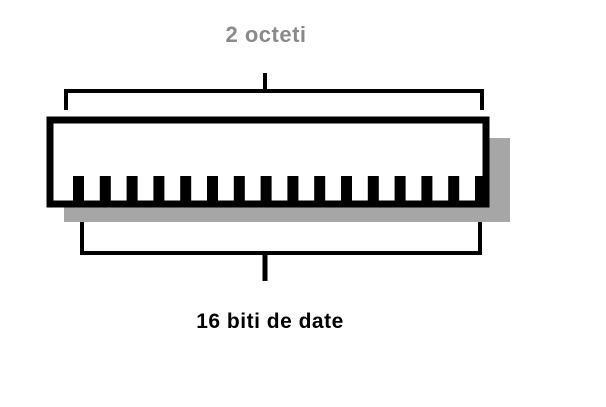 This screenshot has height=407, width=606. What do you see at coordinates (279, 189) in the screenshot?
I see `bit-pins` at bounding box center [279, 189].